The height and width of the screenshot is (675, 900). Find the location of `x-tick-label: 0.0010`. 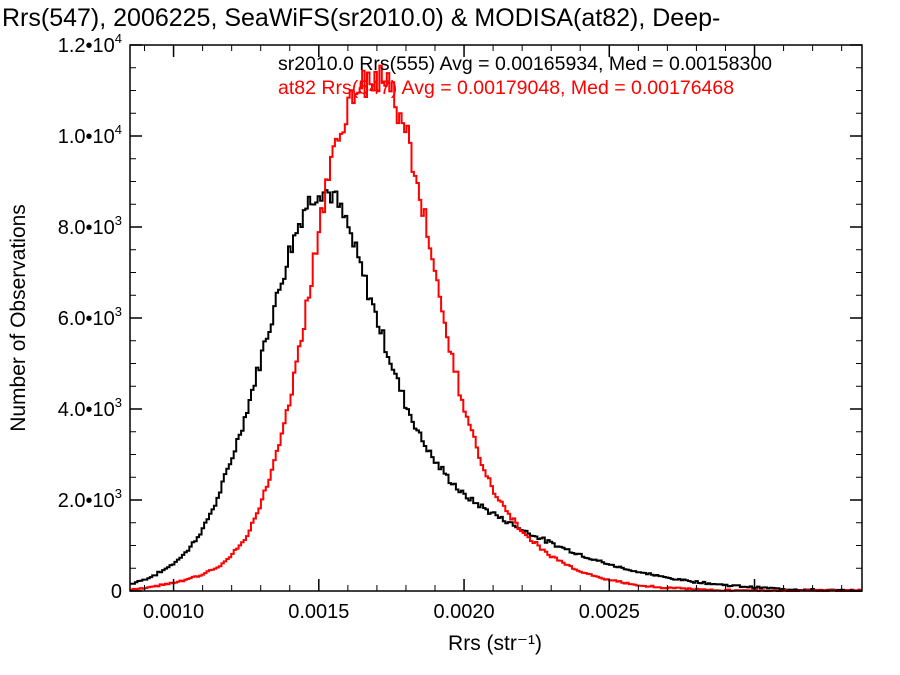

x-tick-label: 0.0010 is located at coordinates (173, 612).